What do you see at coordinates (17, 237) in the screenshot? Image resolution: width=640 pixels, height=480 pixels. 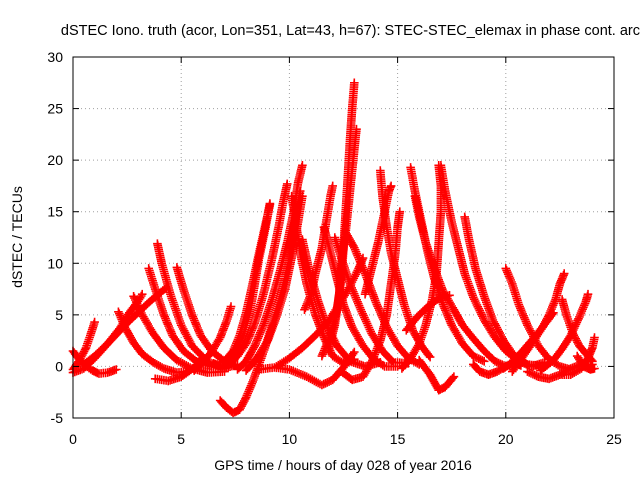 I see `y-axis-label: dSTEC / TECUs` at bounding box center [17, 237].